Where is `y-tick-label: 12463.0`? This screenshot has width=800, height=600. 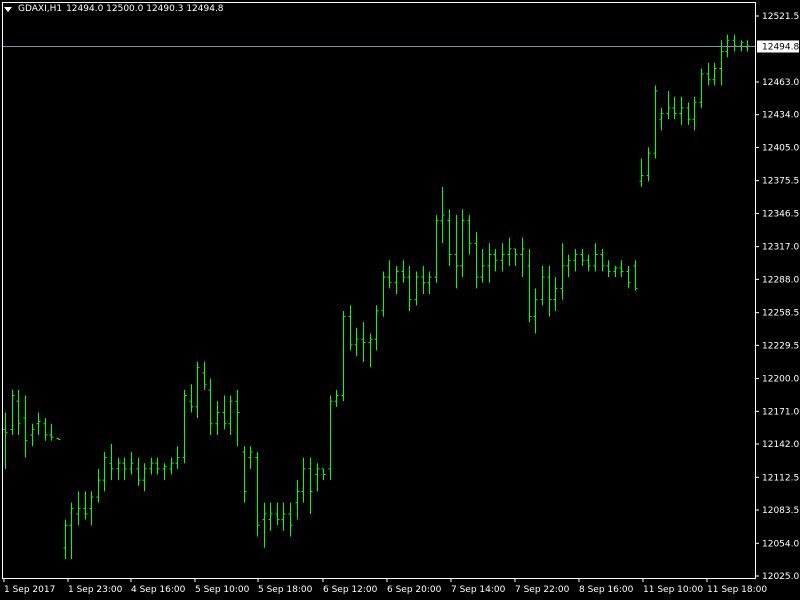 y-tick-label: 12463.0 is located at coordinates (780, 83).